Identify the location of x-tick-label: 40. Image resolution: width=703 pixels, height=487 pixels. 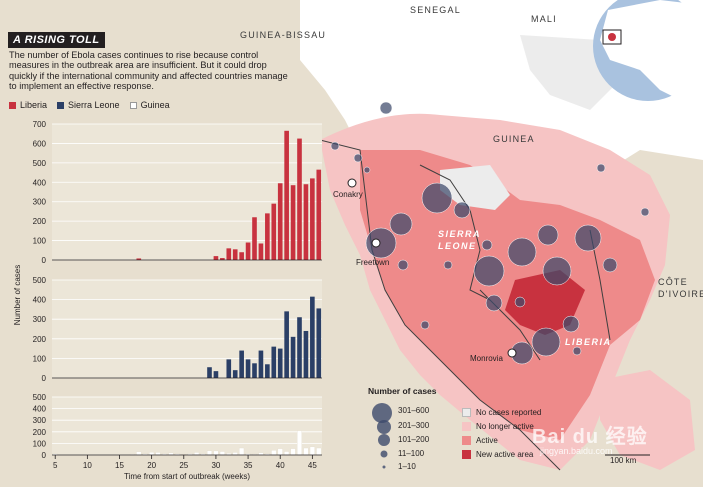
(280, 465).